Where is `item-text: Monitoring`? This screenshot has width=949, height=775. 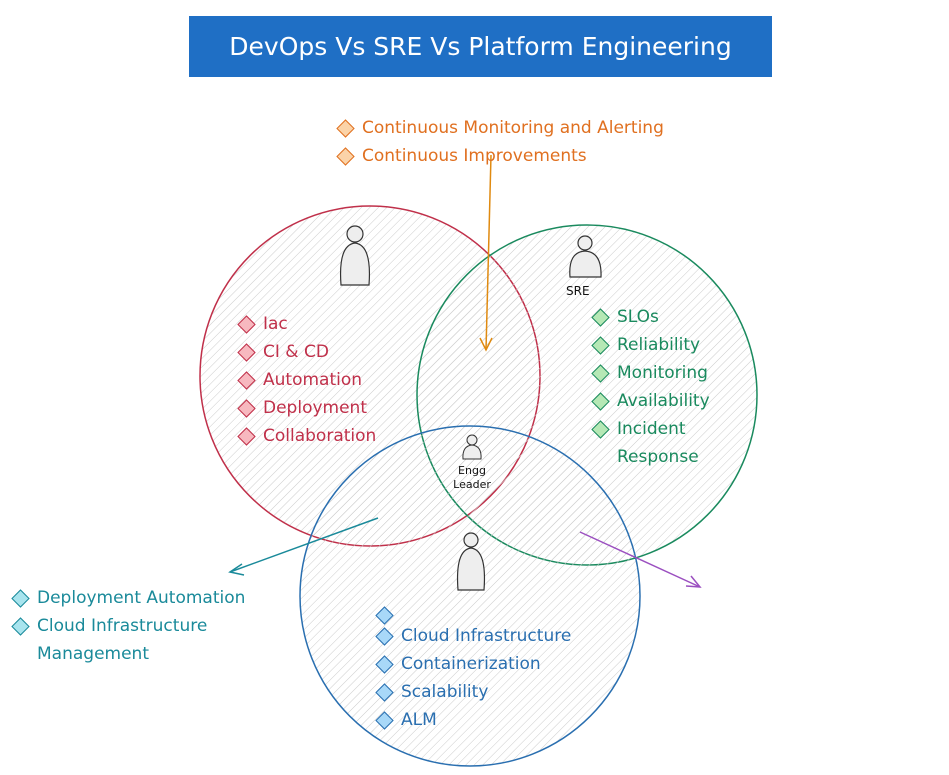 item-text: Monitoring is located at coordinates (662, 373).